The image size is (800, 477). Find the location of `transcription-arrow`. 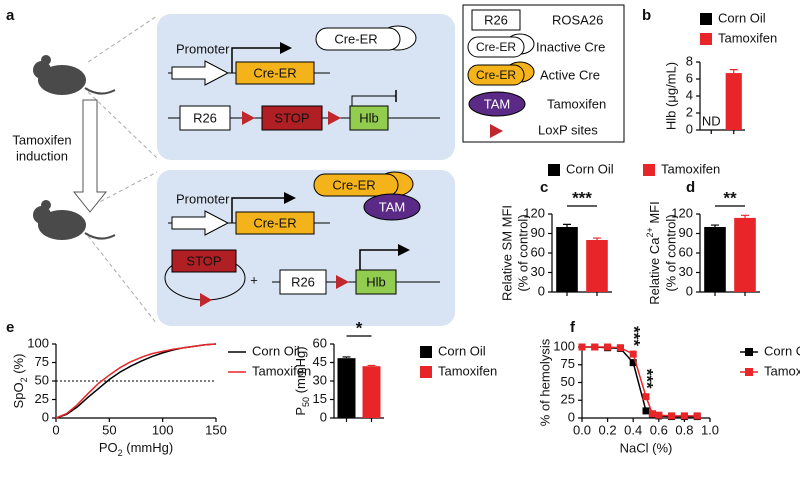

transcription-arrow is located at coordinates (257, 210).